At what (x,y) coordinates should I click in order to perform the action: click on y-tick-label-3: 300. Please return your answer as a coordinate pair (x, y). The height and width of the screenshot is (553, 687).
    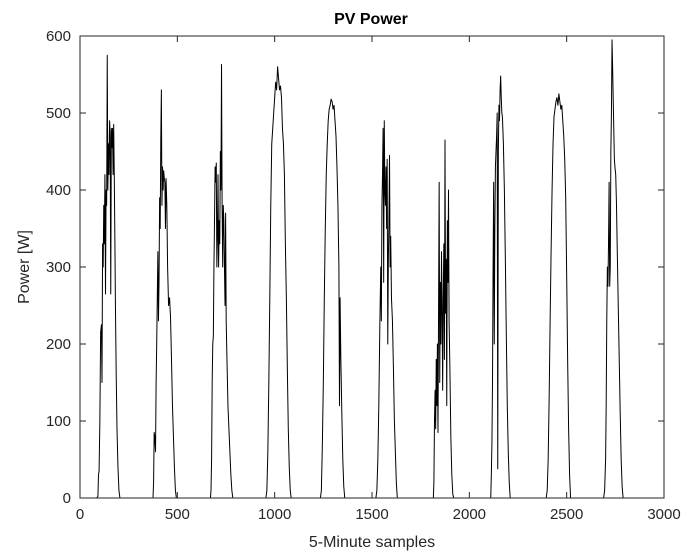
    Looking at the image, I should click on (58, 267).